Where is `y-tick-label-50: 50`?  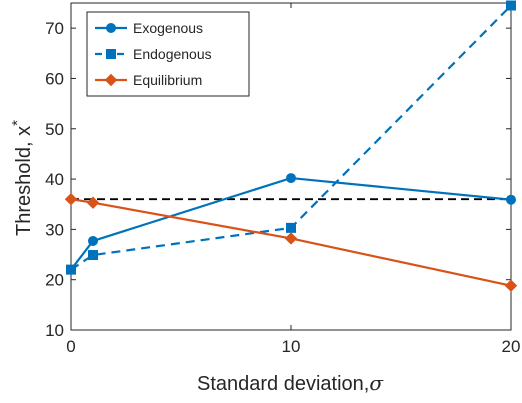 y-tick-label-50: 50 is located at coordinates (54, 129).